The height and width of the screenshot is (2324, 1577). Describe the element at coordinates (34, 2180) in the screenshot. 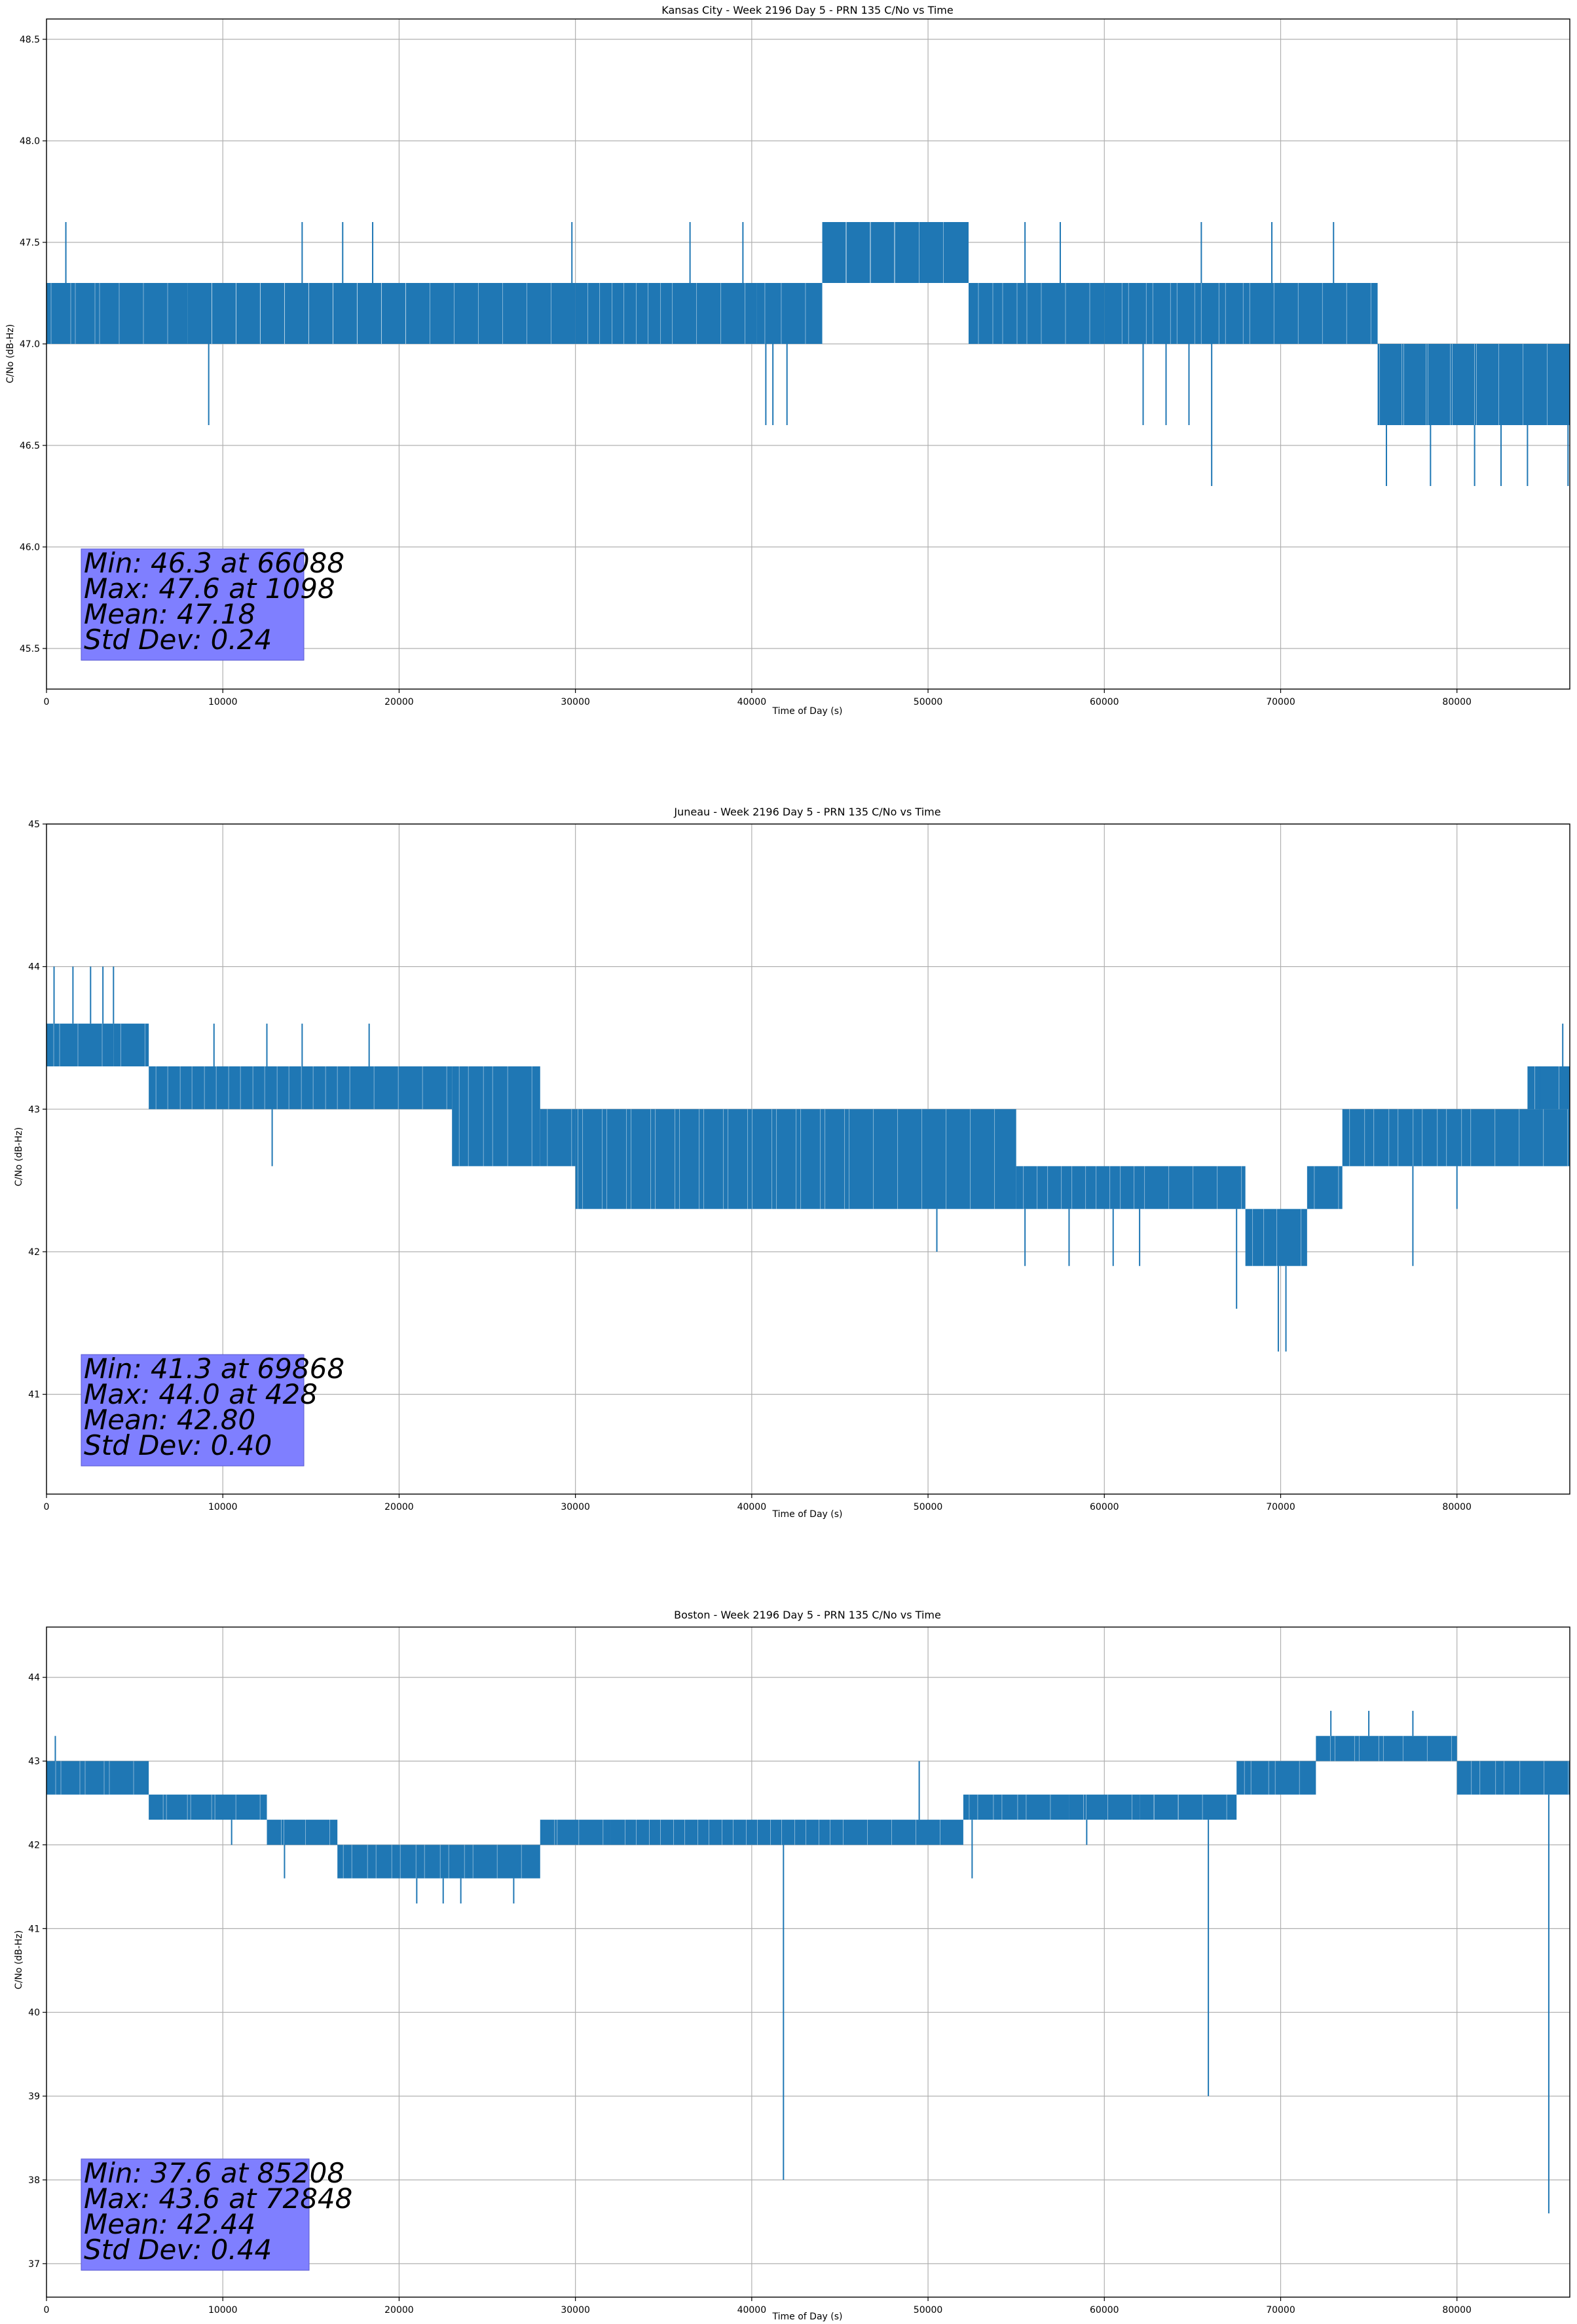

I see `y-tick-label: 38` at that location.